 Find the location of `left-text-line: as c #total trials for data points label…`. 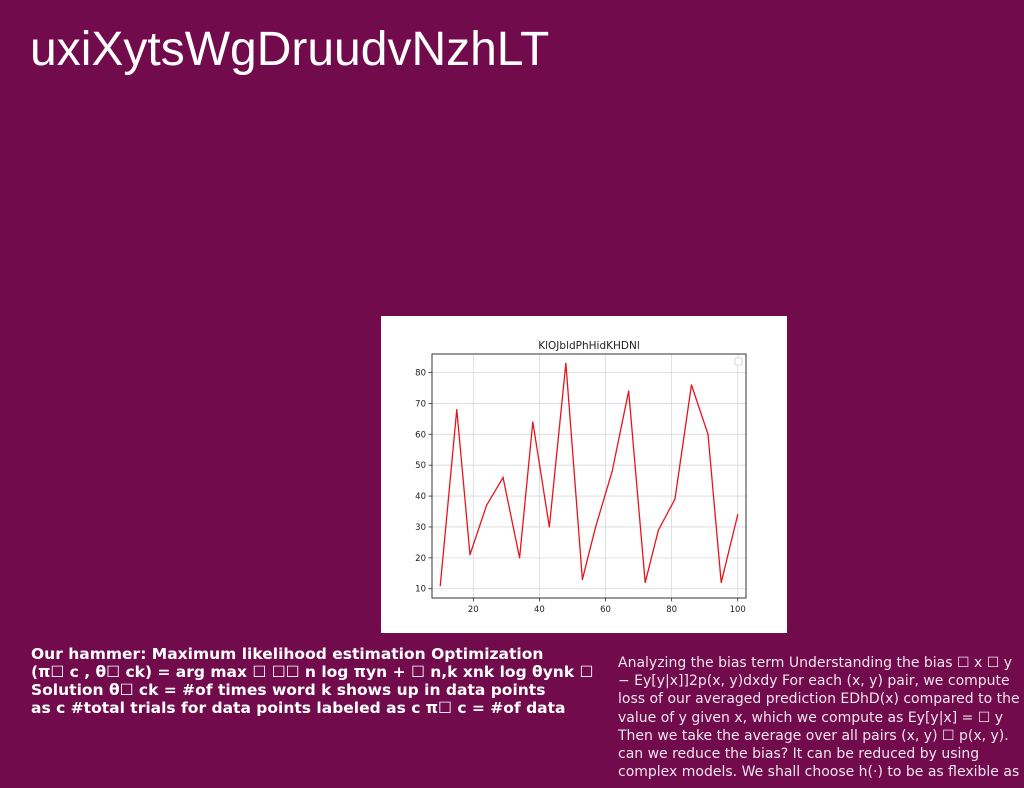

left-text-line: as c #total trials for data points label… is located at coordinates (298, 708).